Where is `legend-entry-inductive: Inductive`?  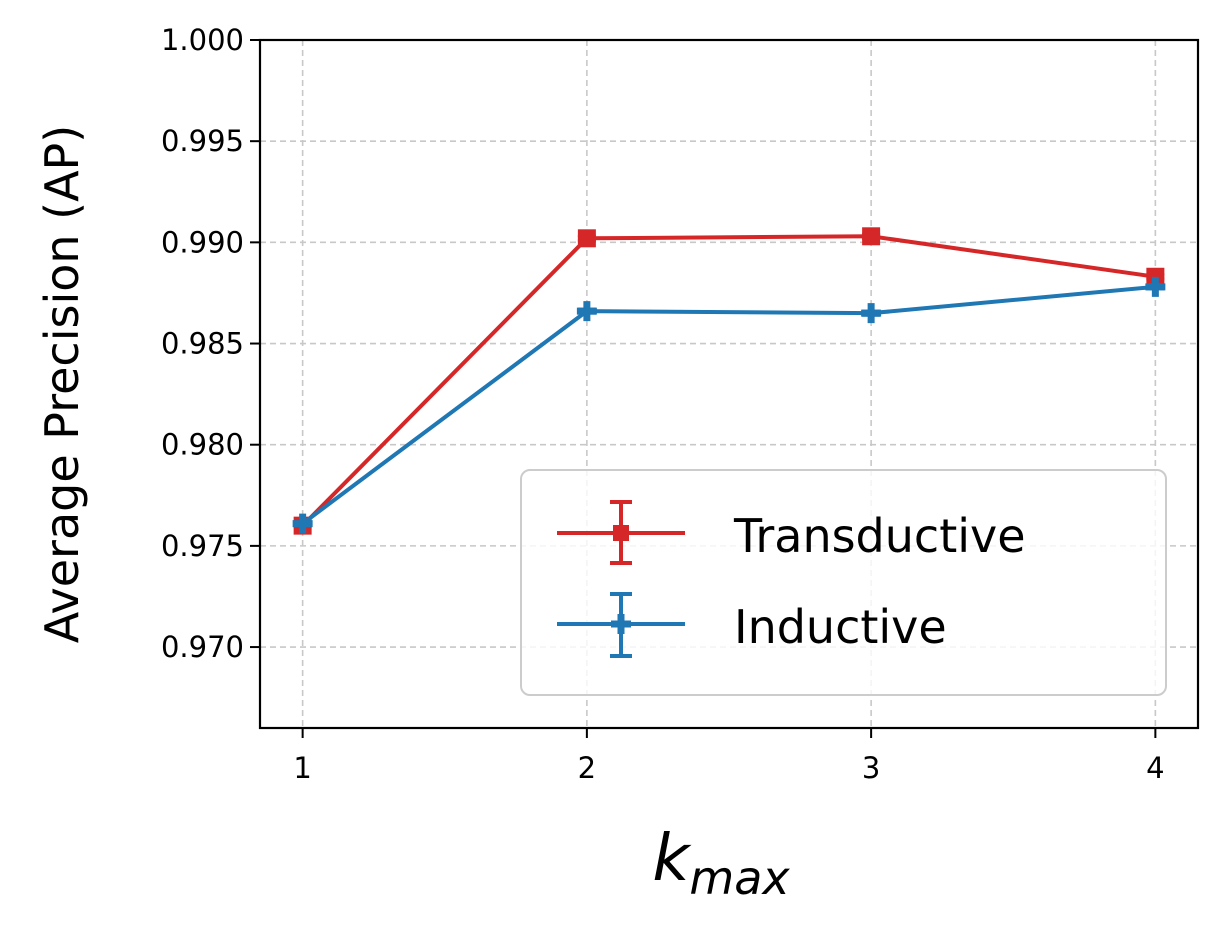 legend-entry-inductive: Inductive is located at coordinates (752, 625).